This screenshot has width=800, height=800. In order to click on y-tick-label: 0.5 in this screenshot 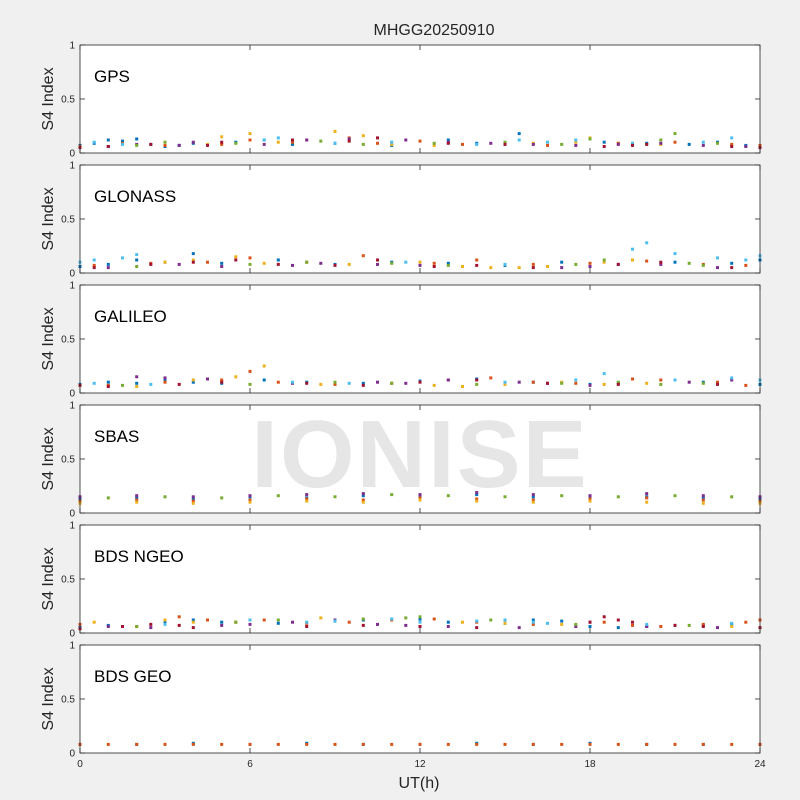, I will do `click(68, 220)`.